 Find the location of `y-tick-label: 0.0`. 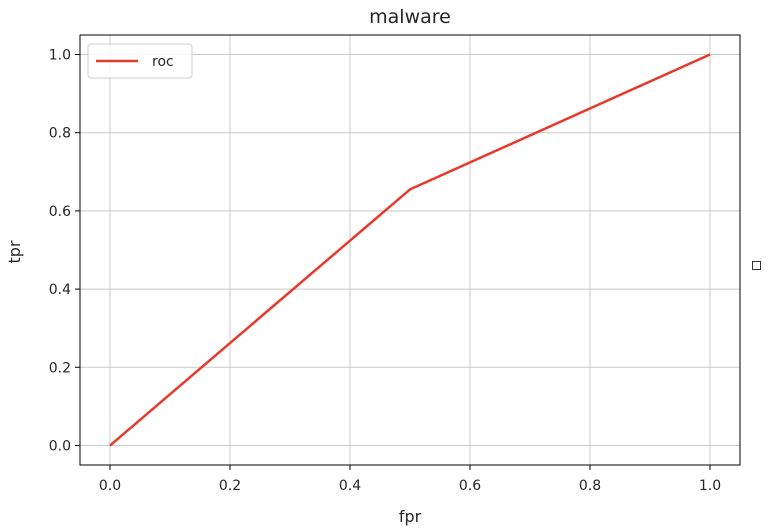

y-tick-label: 0.0 is located at coordinates (60, 446).